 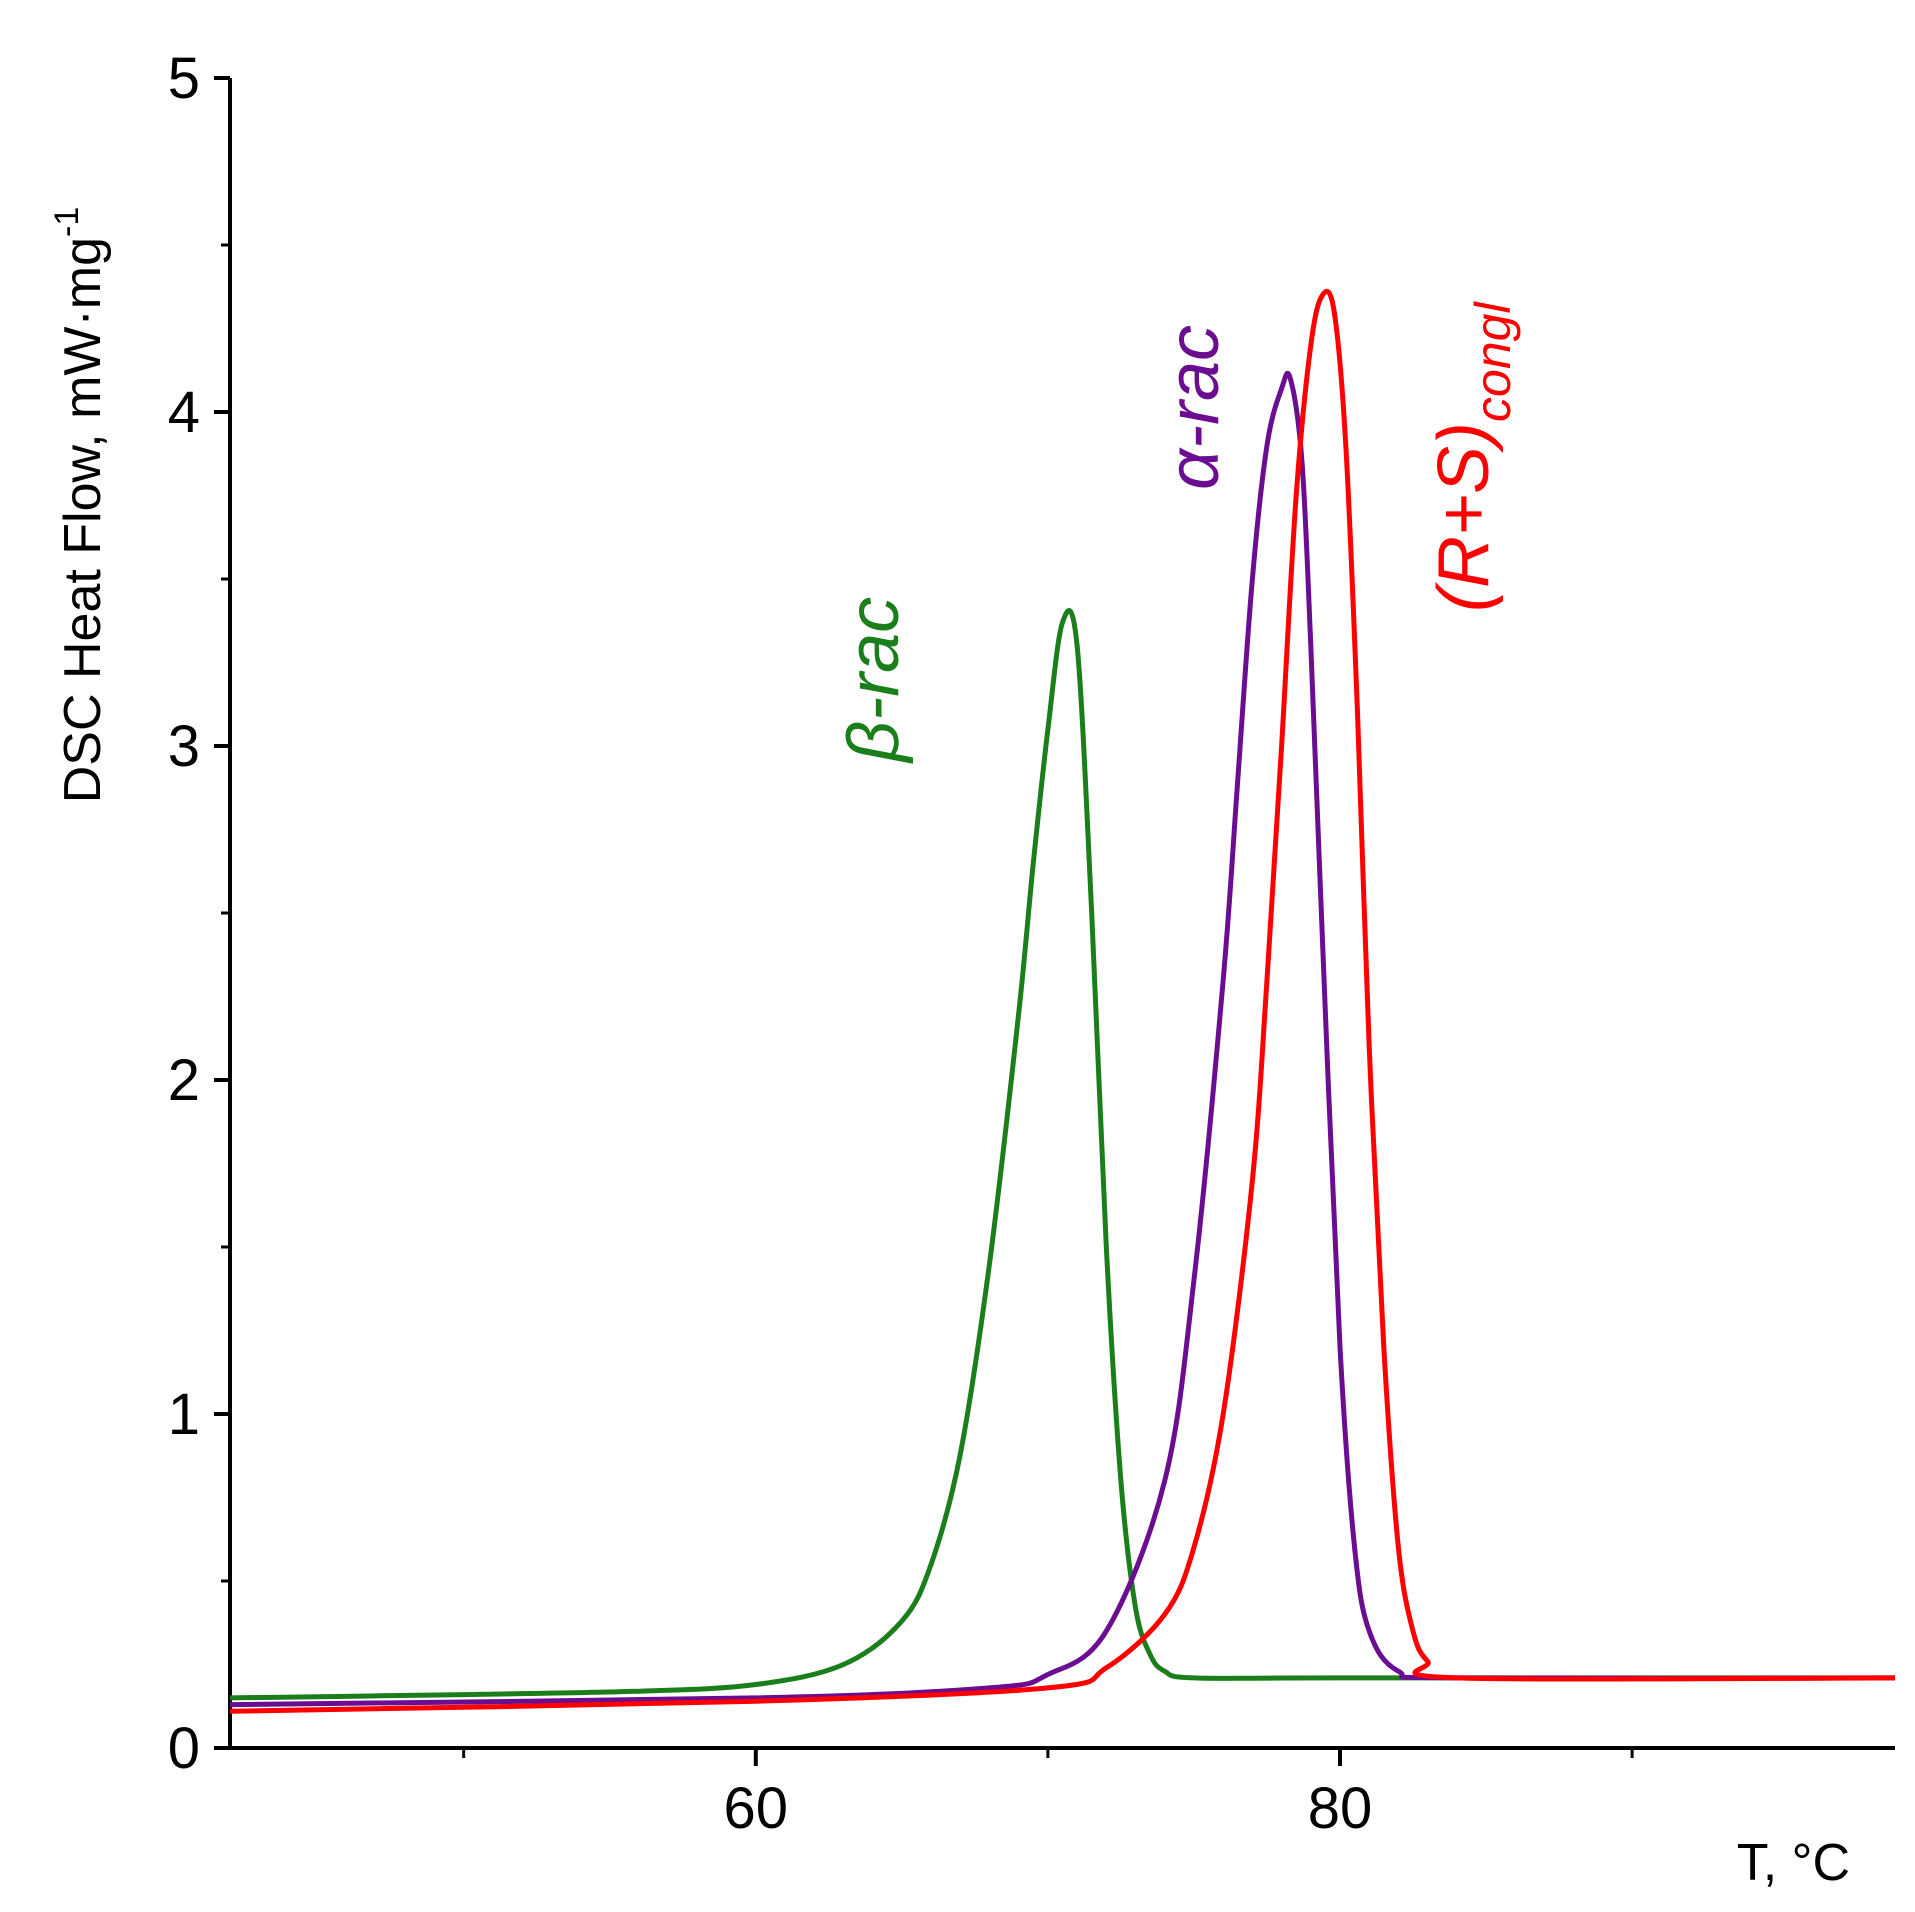 What do you see at coordinates (1464, 517) in the screenshot?
I see `rs-congl-label-text: (R+S)` at bounding box center [1464, 517].